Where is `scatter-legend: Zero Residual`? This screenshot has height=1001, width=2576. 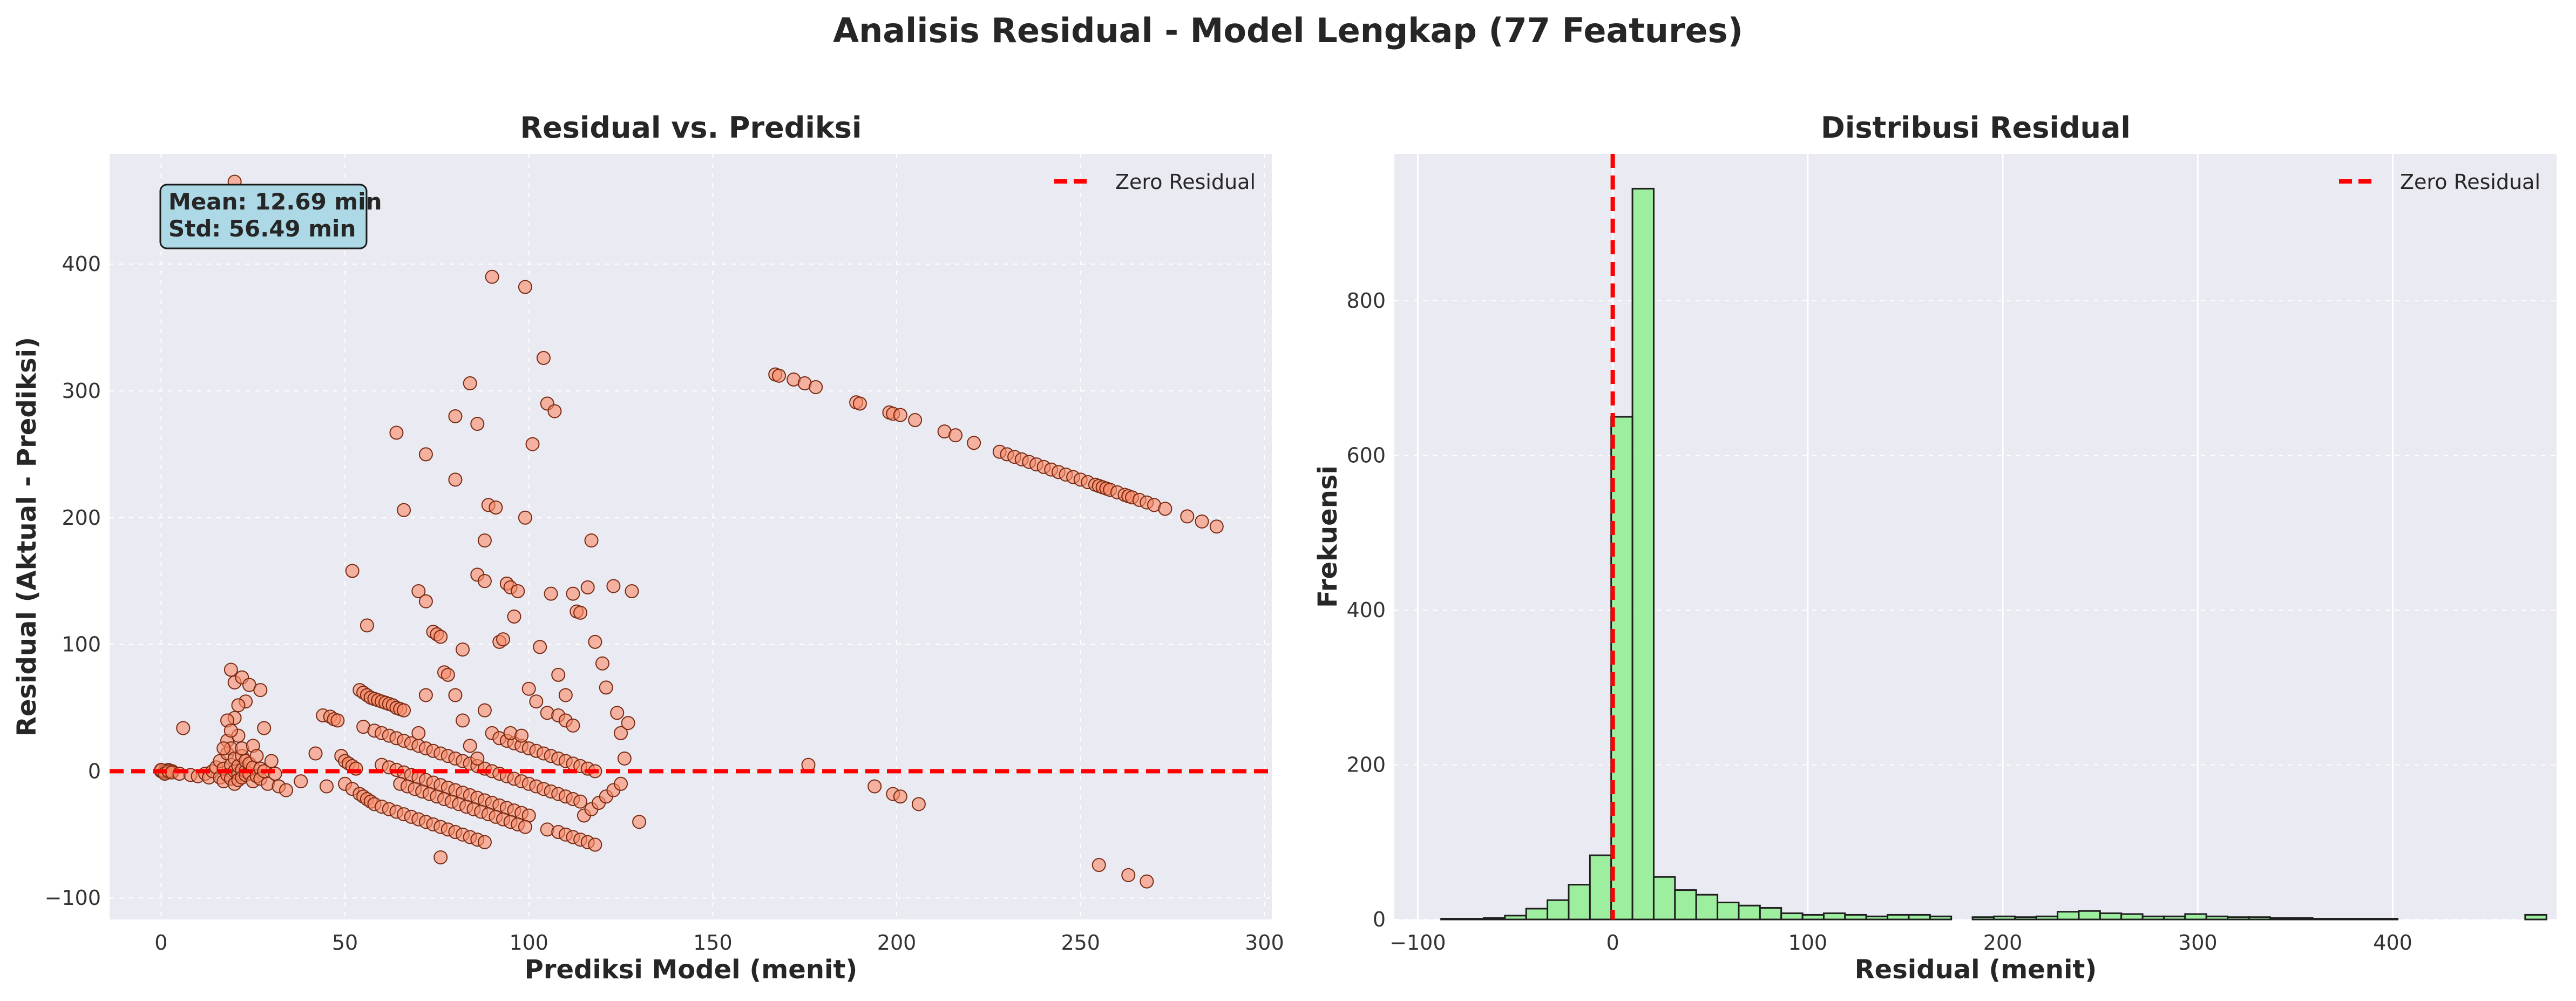
scatter-legend: Zero Residual is located at coordinates (1155, 182).